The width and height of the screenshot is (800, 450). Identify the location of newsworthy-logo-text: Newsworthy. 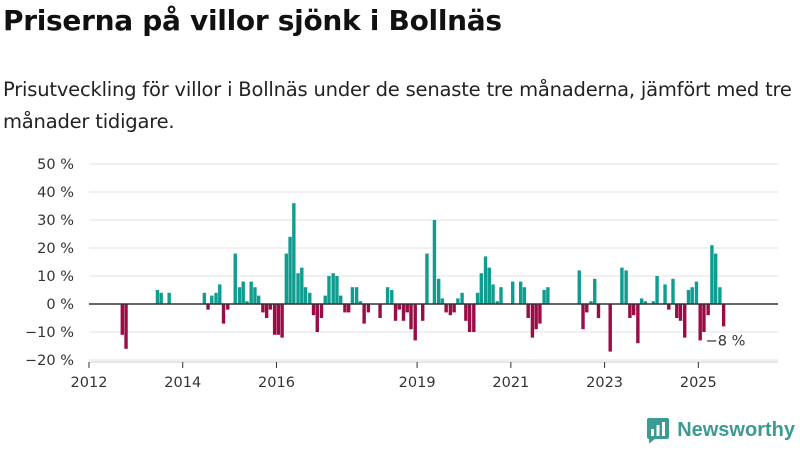
(736, 429).